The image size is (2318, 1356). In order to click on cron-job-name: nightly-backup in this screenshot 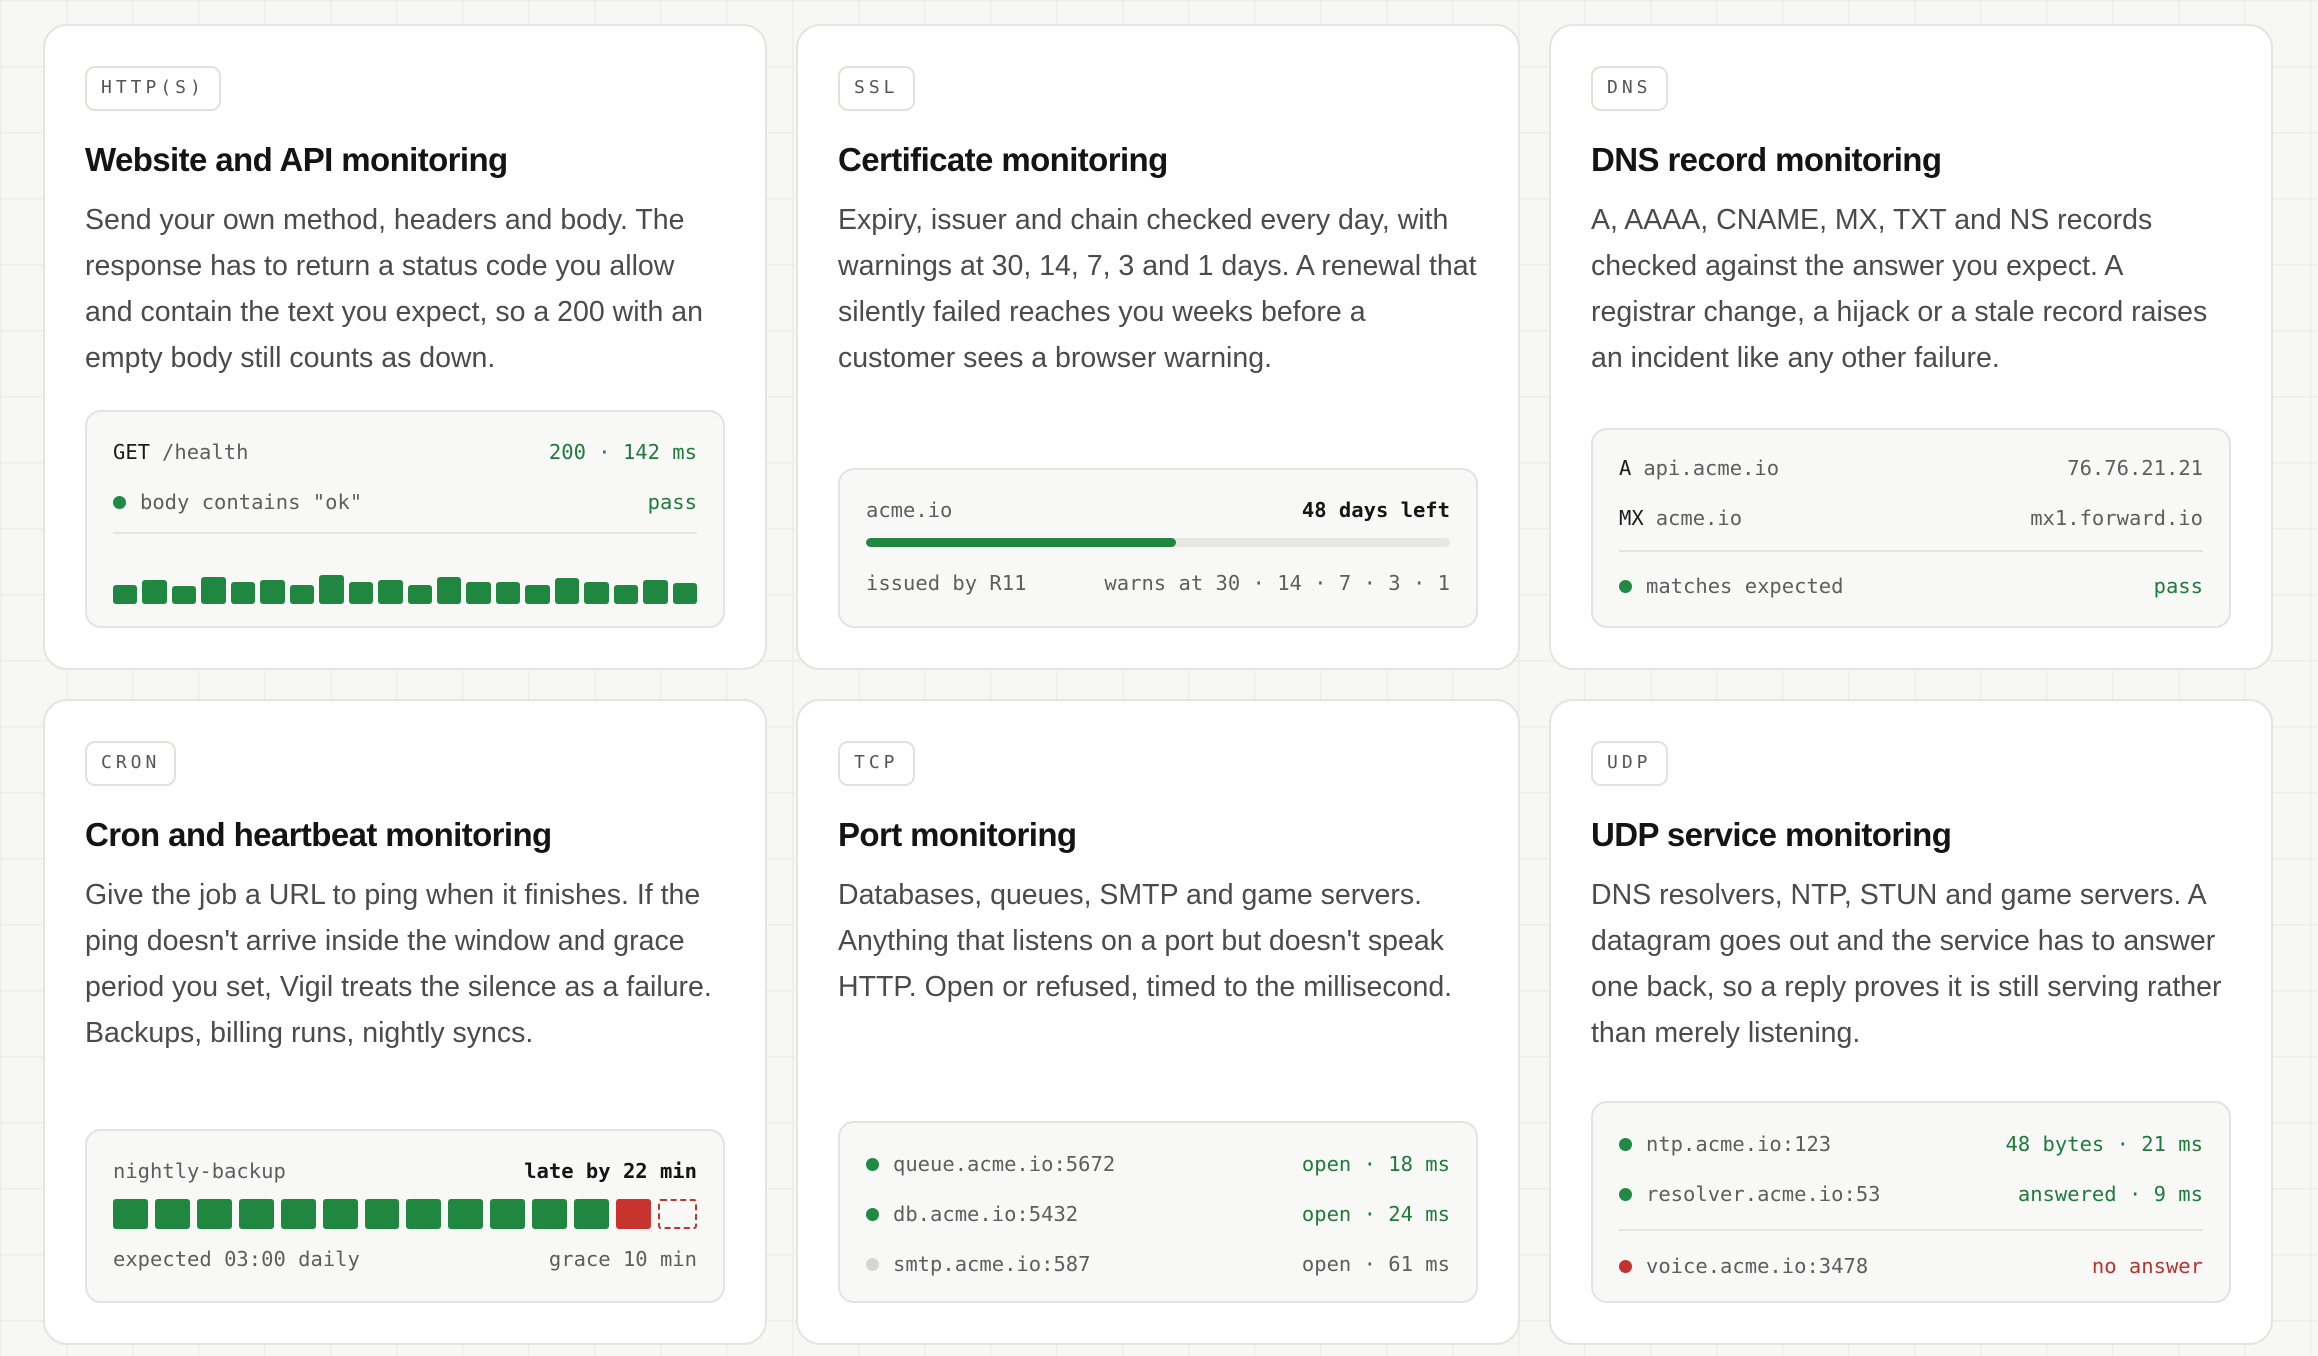, I will do `click(199, 1171)`.